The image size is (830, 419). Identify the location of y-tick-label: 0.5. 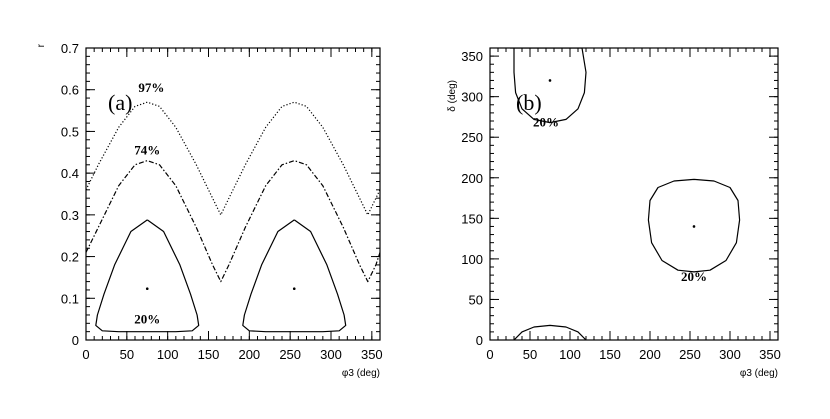
(70, 131).